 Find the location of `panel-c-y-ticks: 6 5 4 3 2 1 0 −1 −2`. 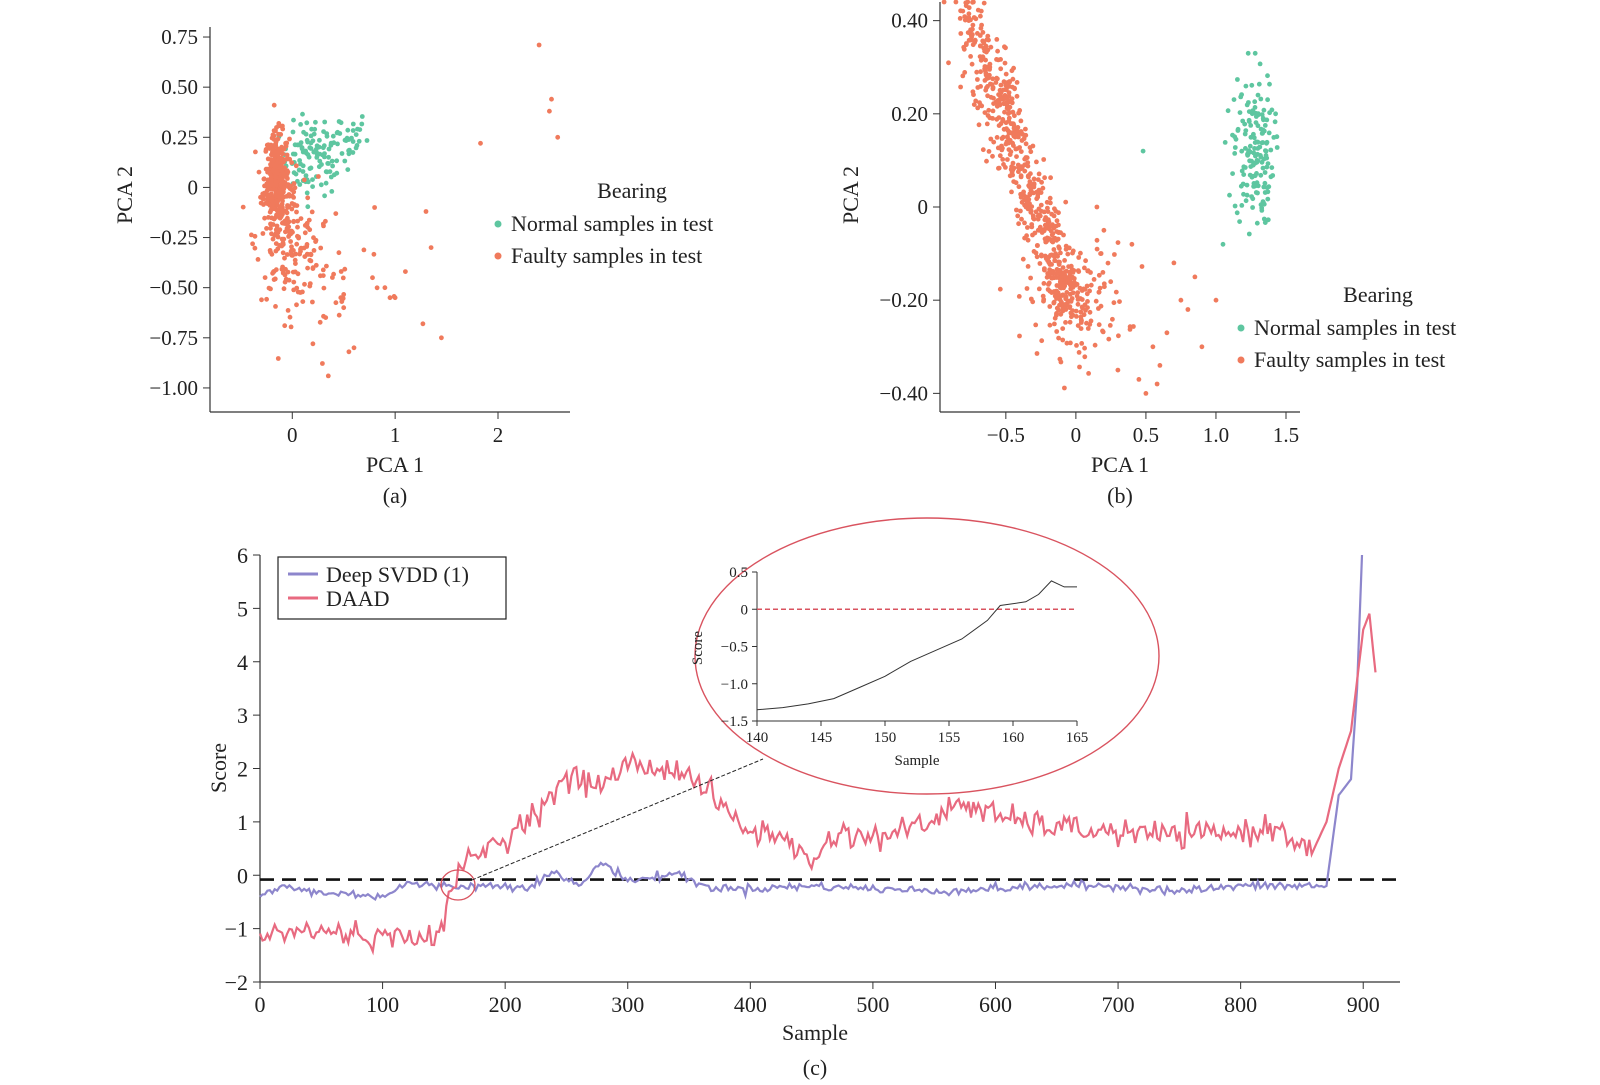

panel-c-y-ticks: 6 5 4 3 2 1 0 −1 −2 is located at coordinates (242, 769).